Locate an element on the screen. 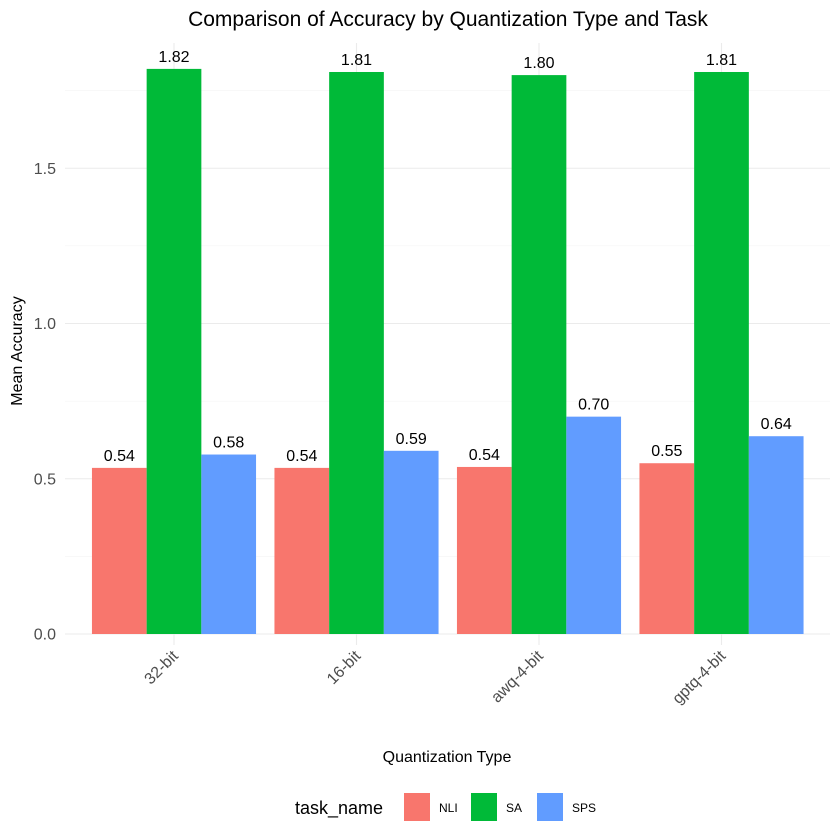 This screenshot has width=840, height=840. bar-nli-16-bit is located at coordinates (302, 550).